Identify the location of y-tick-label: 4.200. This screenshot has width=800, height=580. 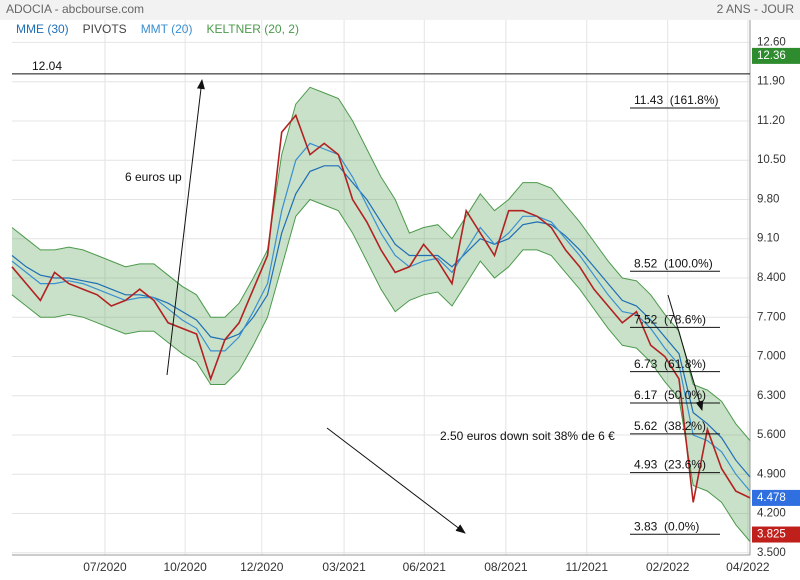
(771, 514).